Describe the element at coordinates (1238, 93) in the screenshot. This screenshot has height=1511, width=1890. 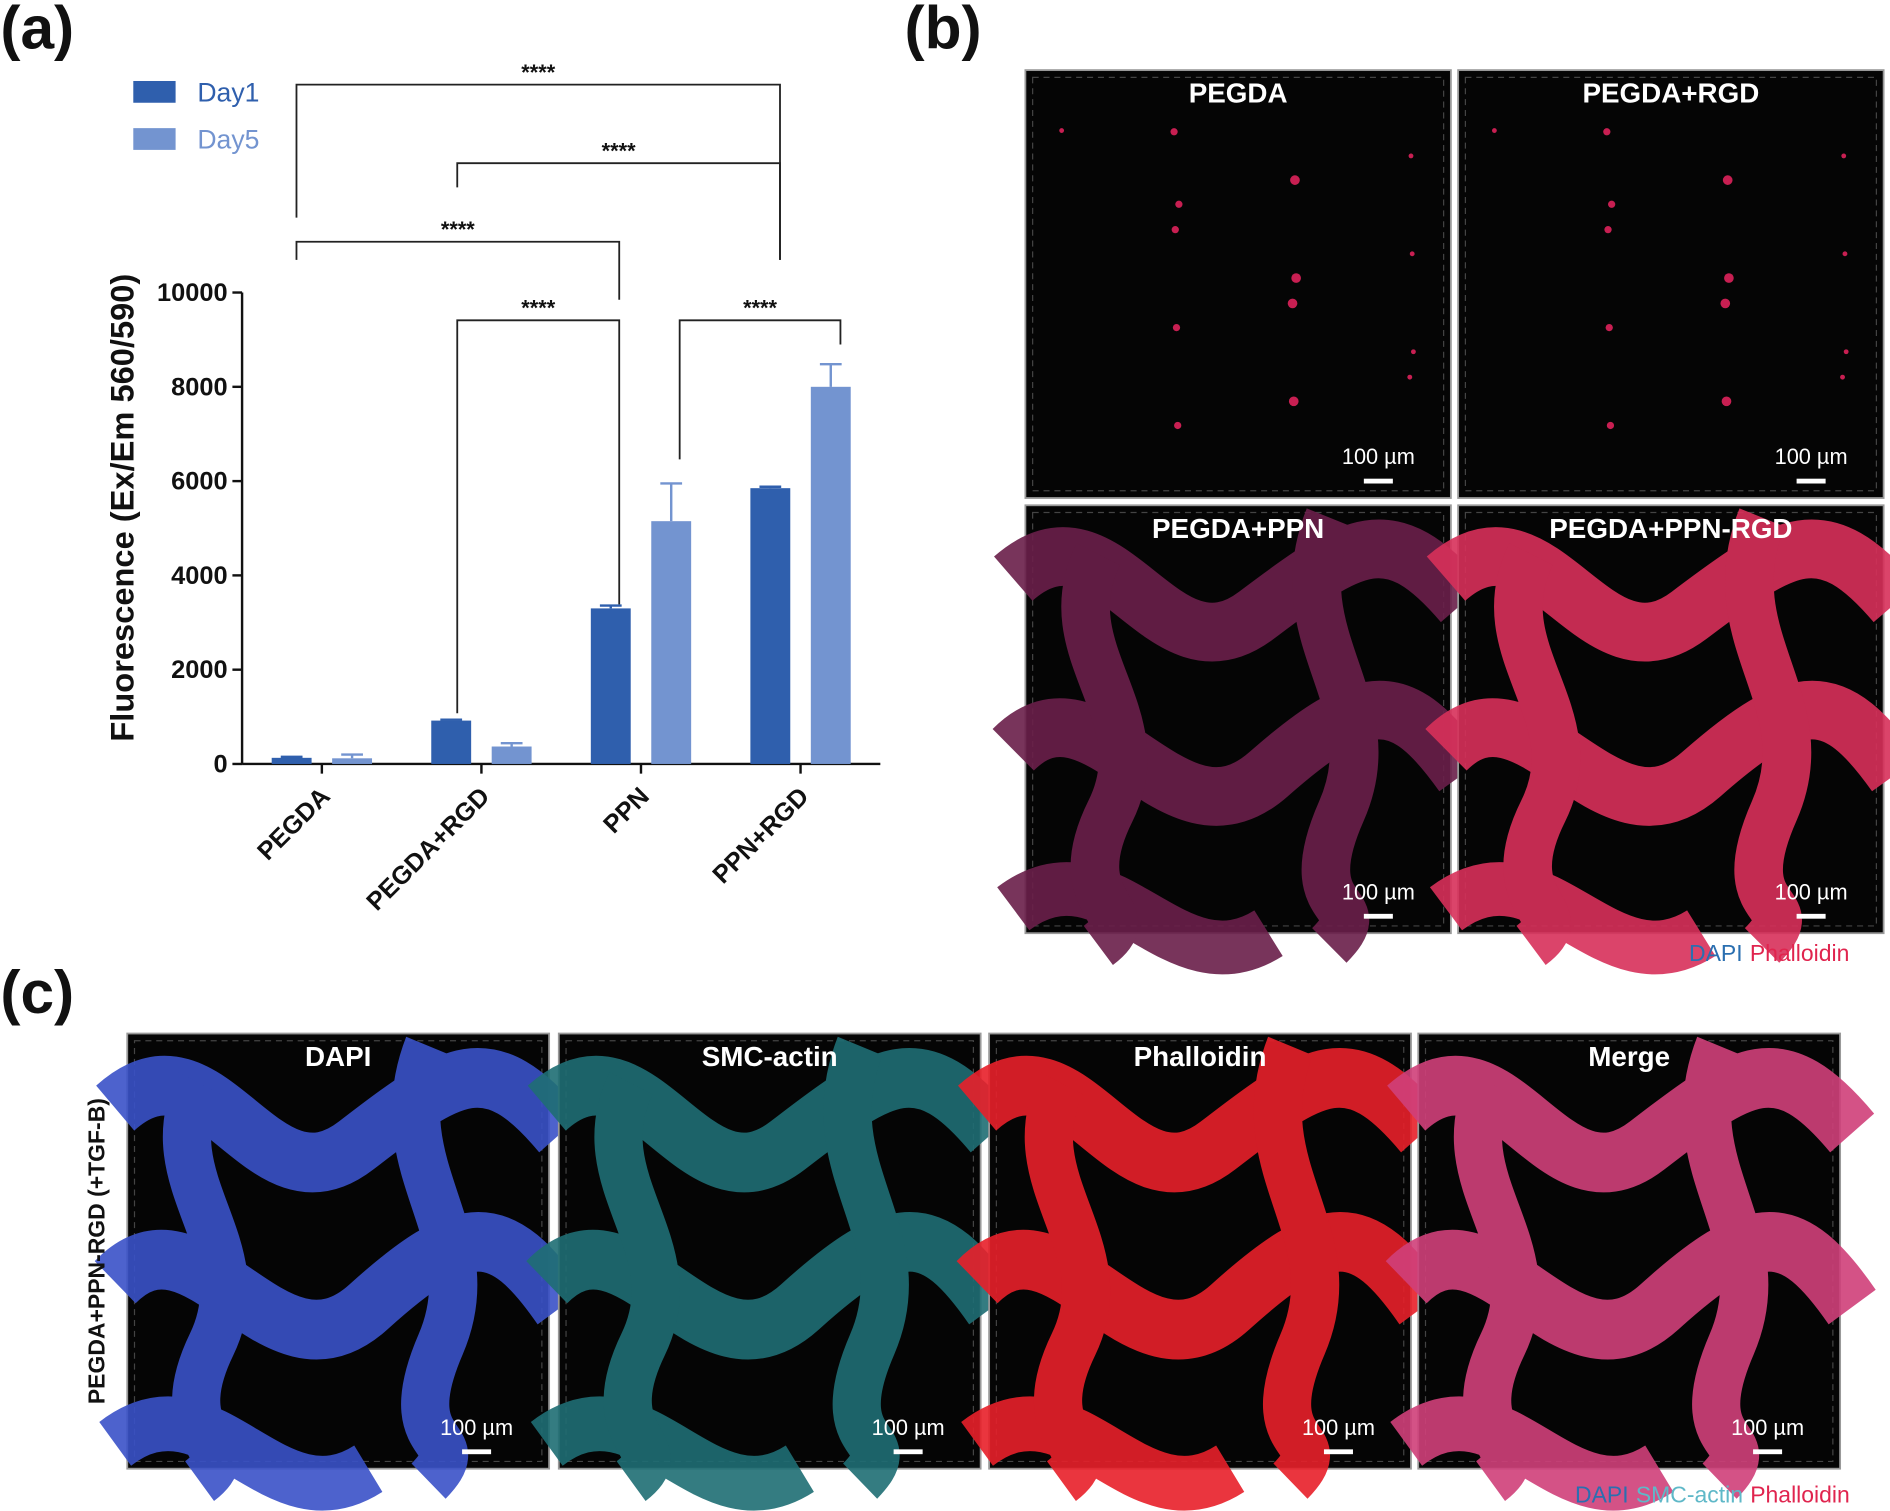
I see `image-label: PEGDA` at that location.